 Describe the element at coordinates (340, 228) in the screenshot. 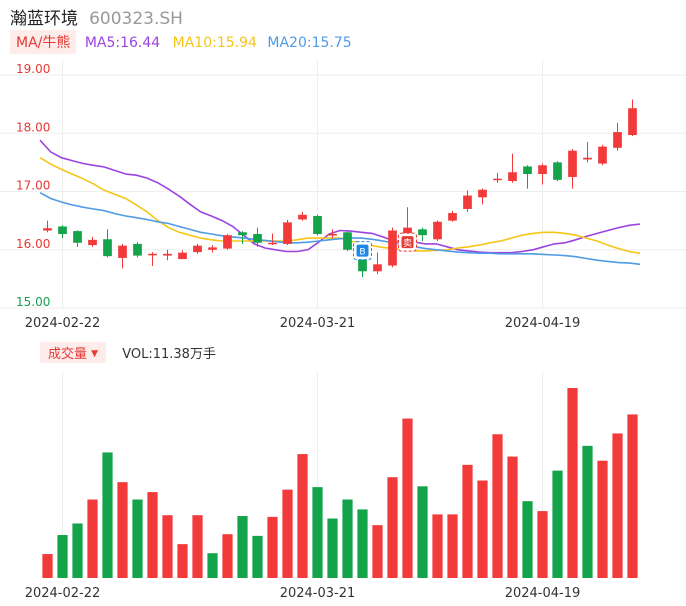

I see `ma20-line` at that location.